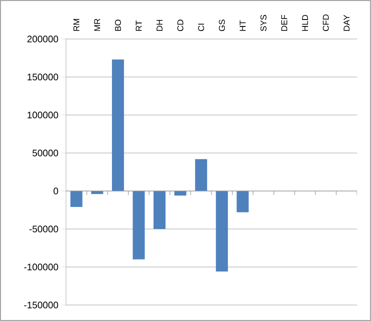  I want to click on x-tick-label: BO, so click(117, 25).